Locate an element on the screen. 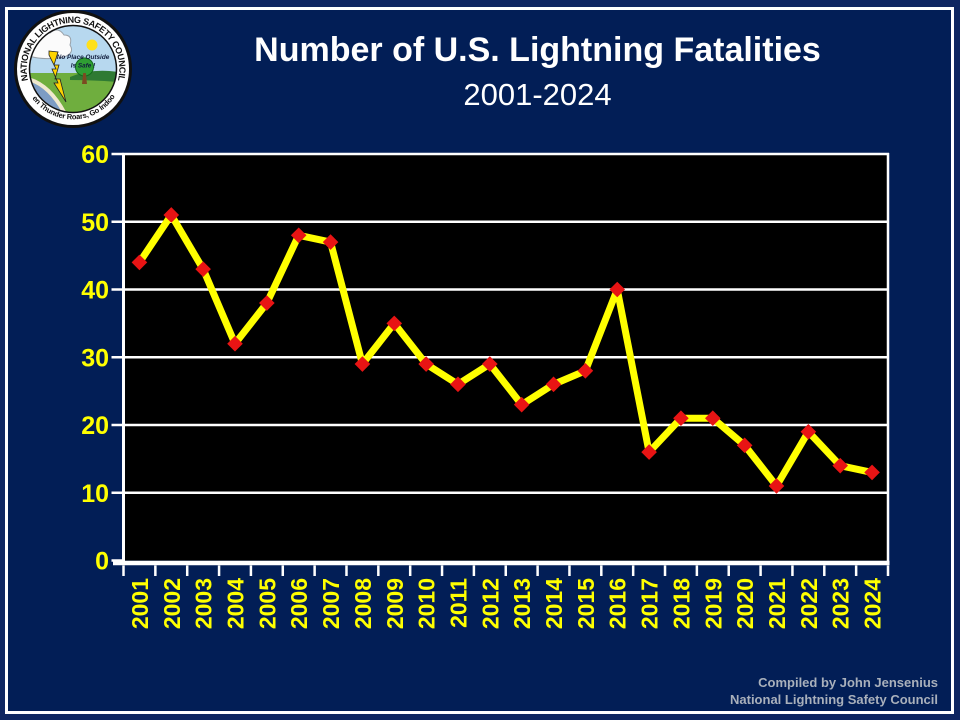  data-point-2008 is located at coordinates (362, 364).